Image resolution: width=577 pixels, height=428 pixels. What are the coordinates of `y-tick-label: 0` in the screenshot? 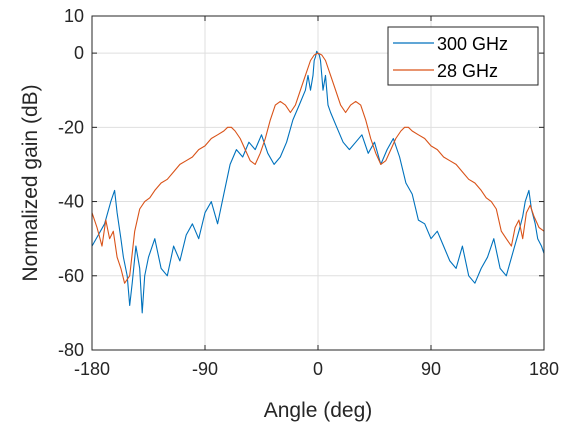 It's located at (79, 53).